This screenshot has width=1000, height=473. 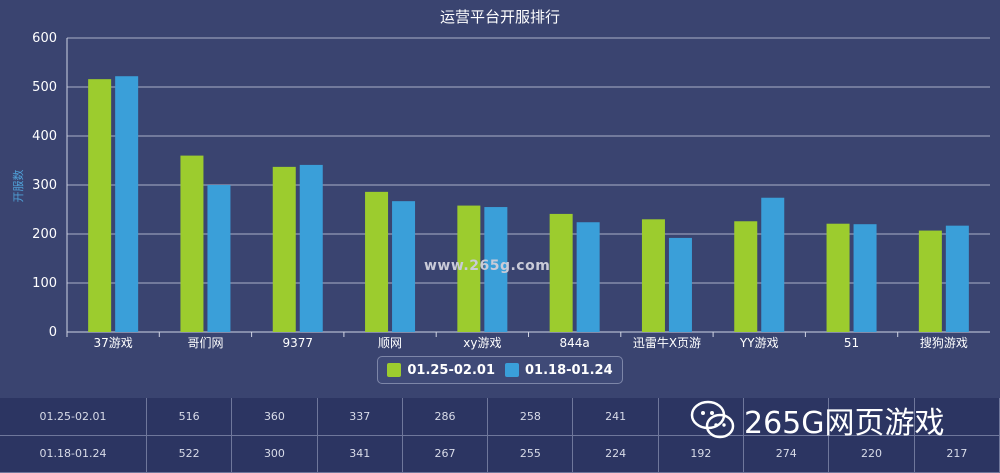 I want to click on y-axis-label: 开服数, so click(x=18, y=186).